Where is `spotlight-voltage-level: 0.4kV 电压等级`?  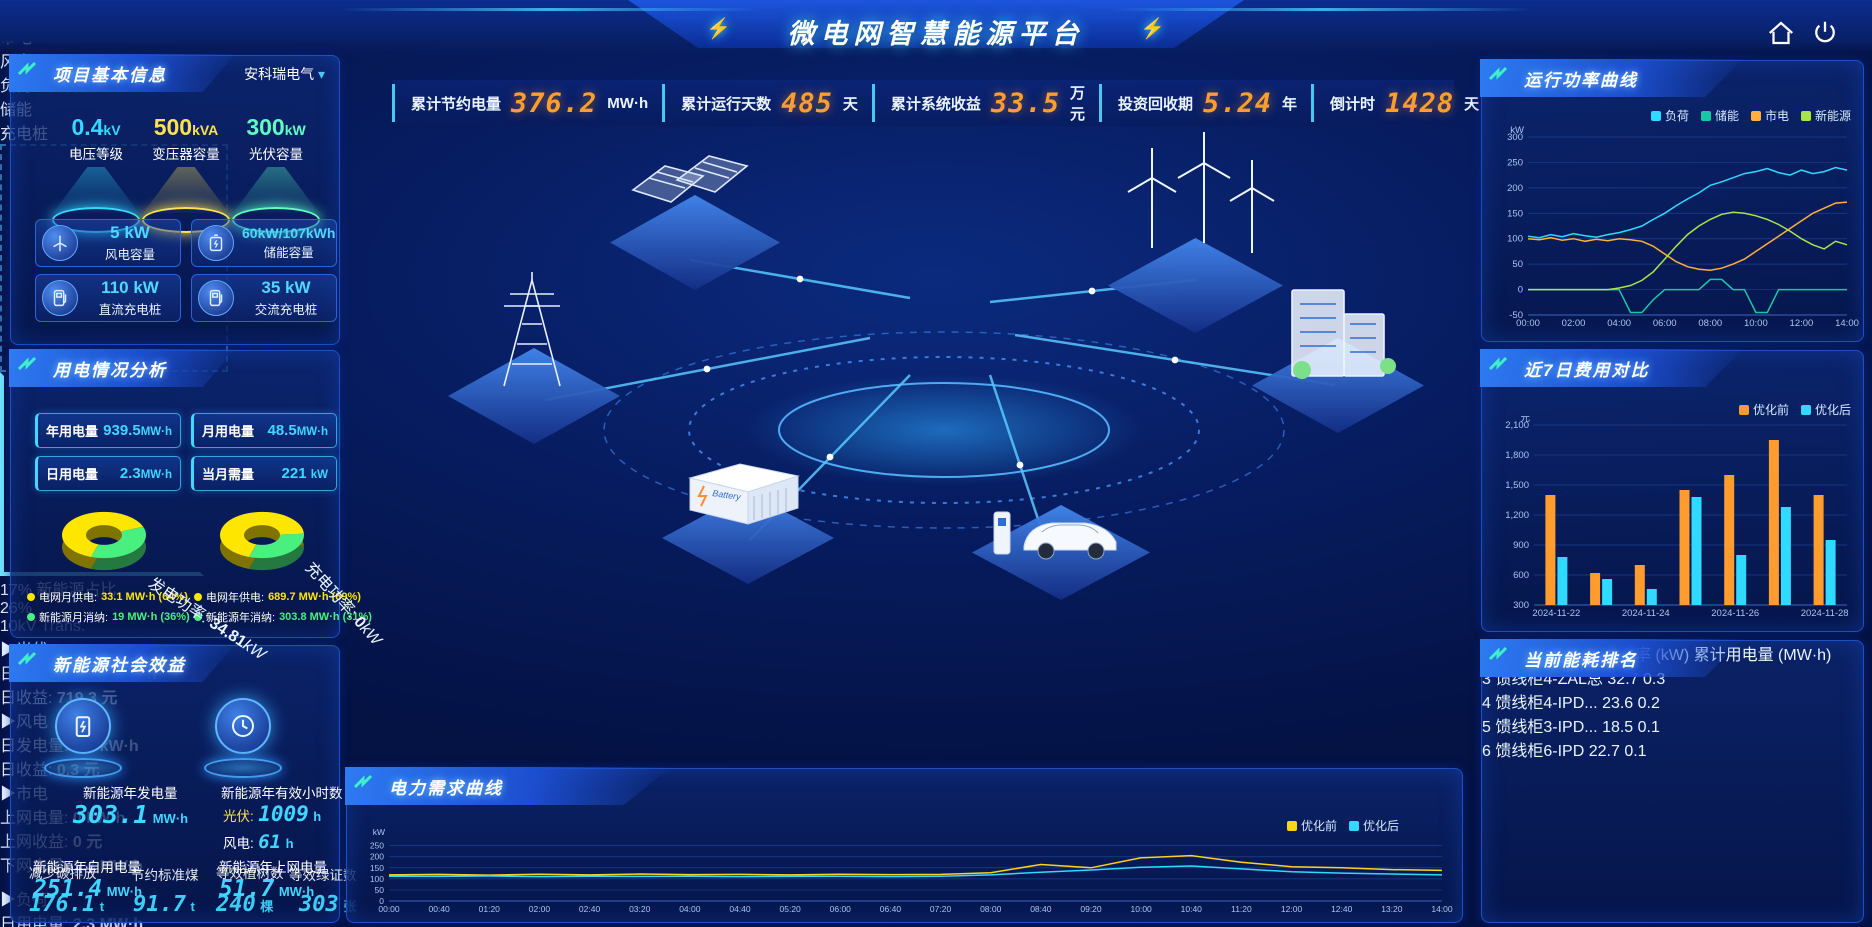
spotlight-voltage-level: 0.4kV 电压等级 is located at coordinates (96, 173).